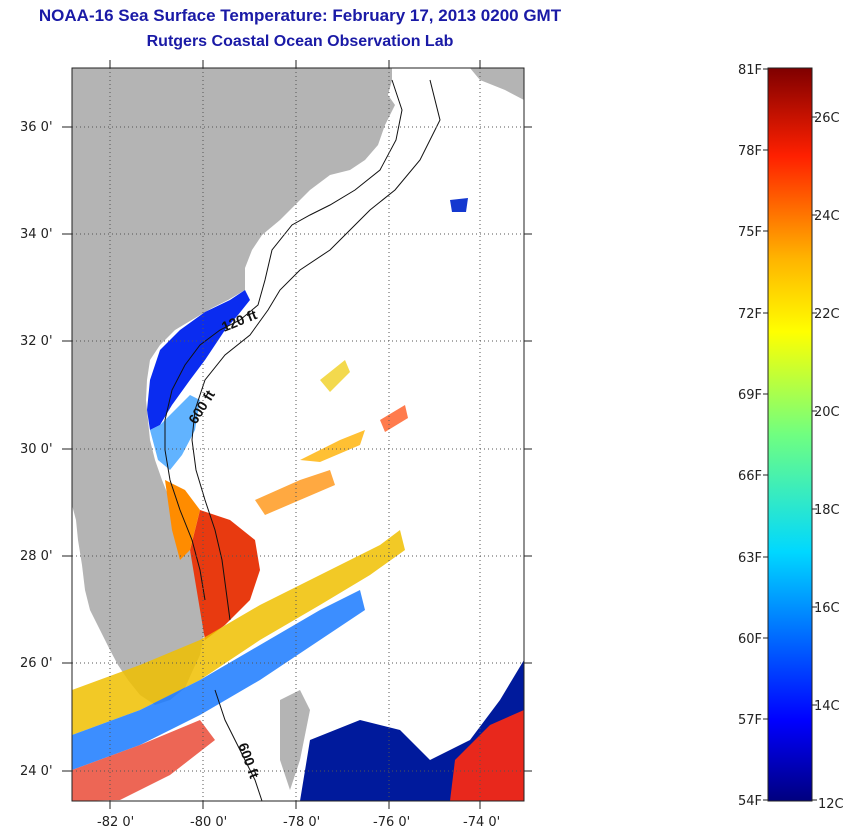 The height and width of the screenshot is (832, 849). What do you see at coordinates (36, 127) in the screenshot?
I see `lat-tick-label: 36 0'` at bounding box center [36, 127].